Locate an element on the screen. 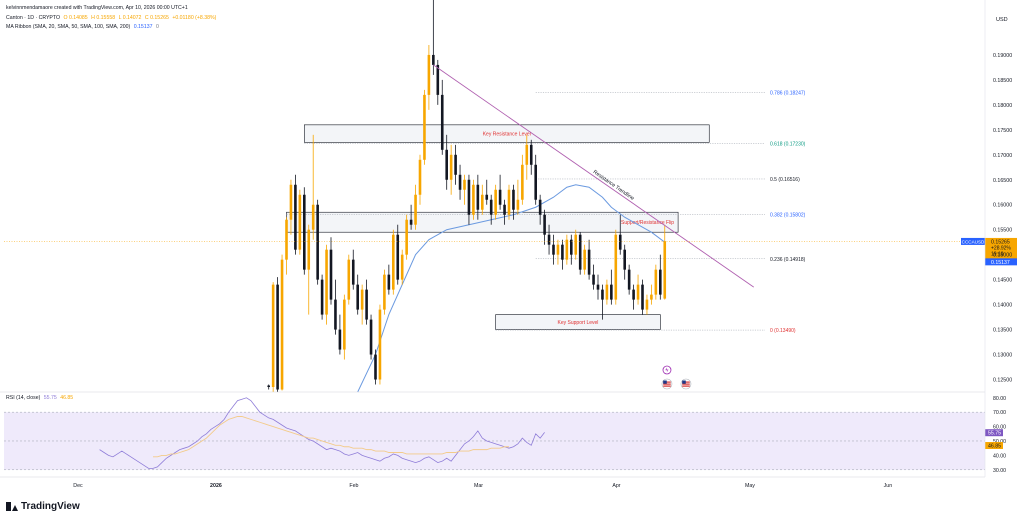 The height and width of the screenshot is (523, 1024). rsi-value-tag is located at coordinates (994, 433).